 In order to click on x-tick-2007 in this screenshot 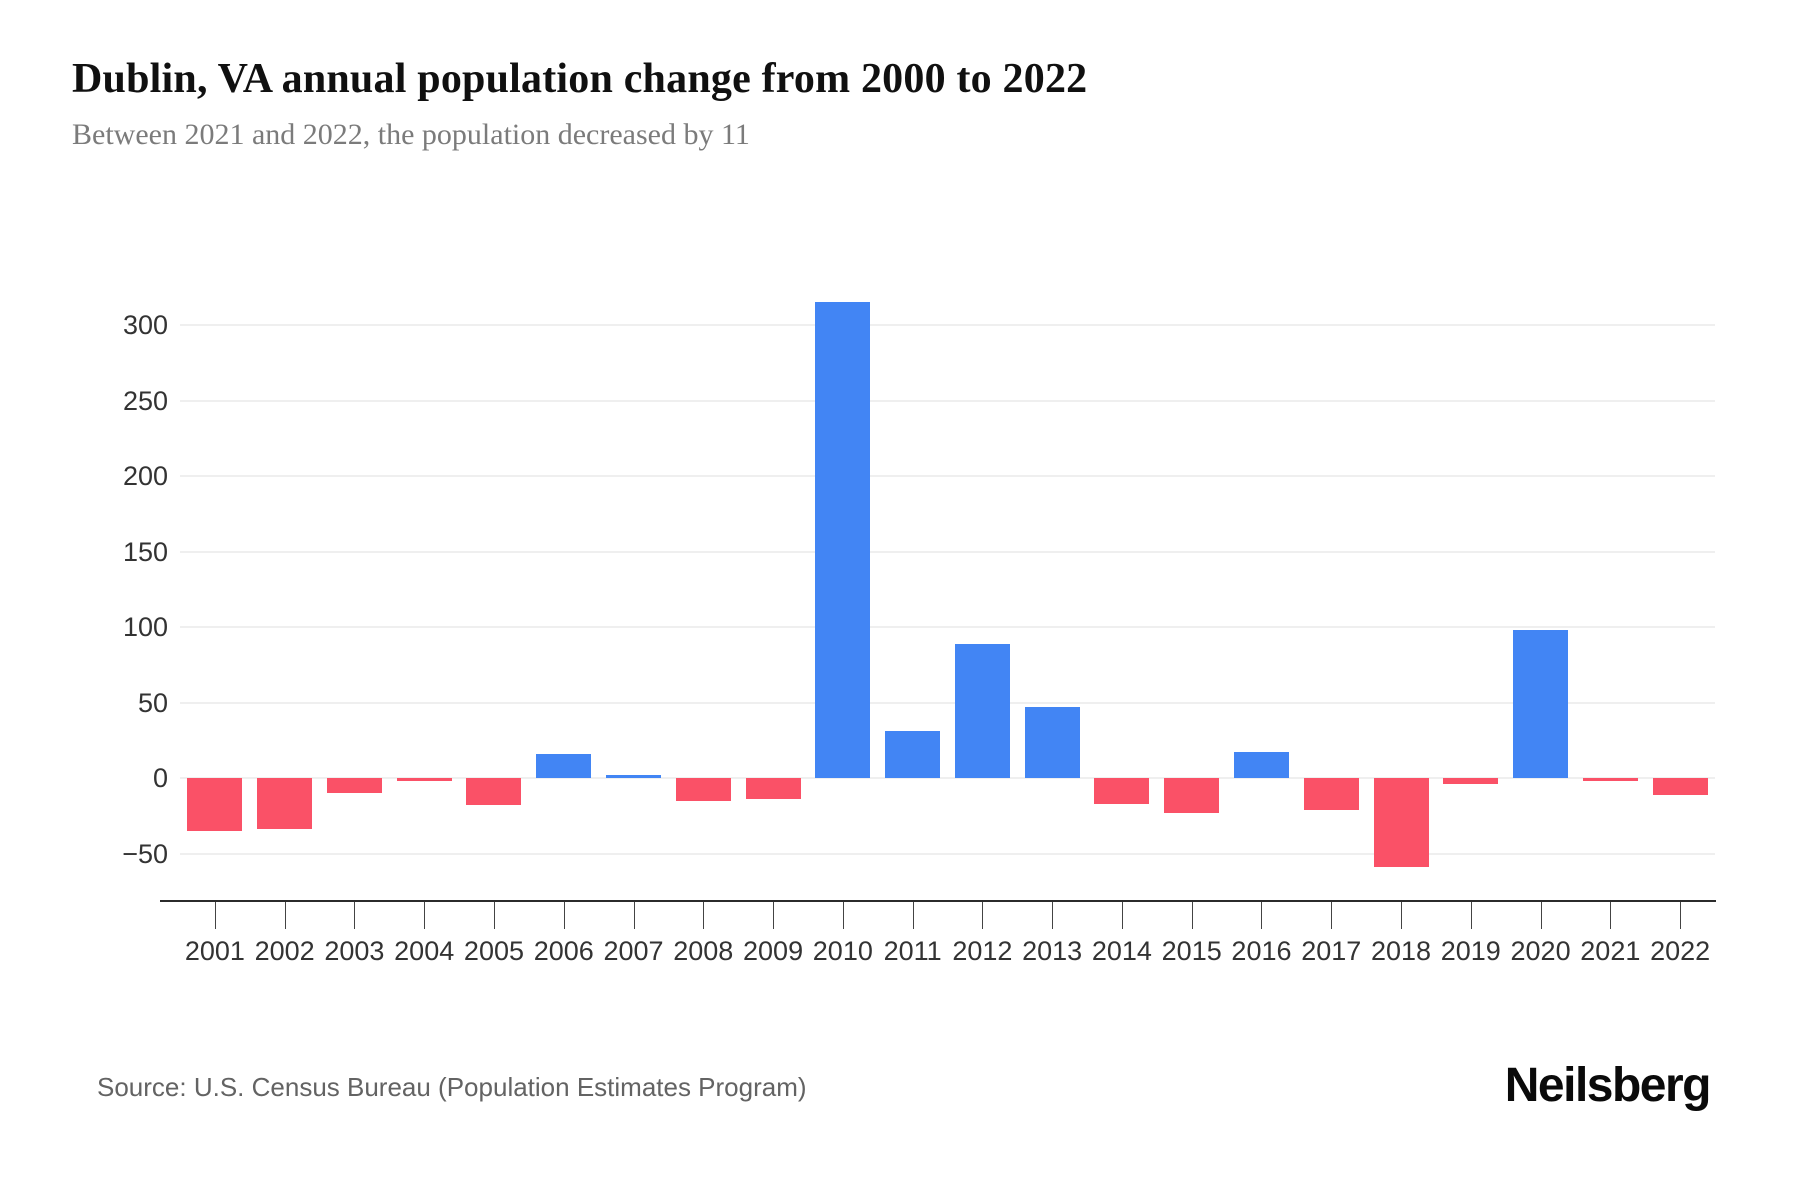, I will do `click(634, 915)`.